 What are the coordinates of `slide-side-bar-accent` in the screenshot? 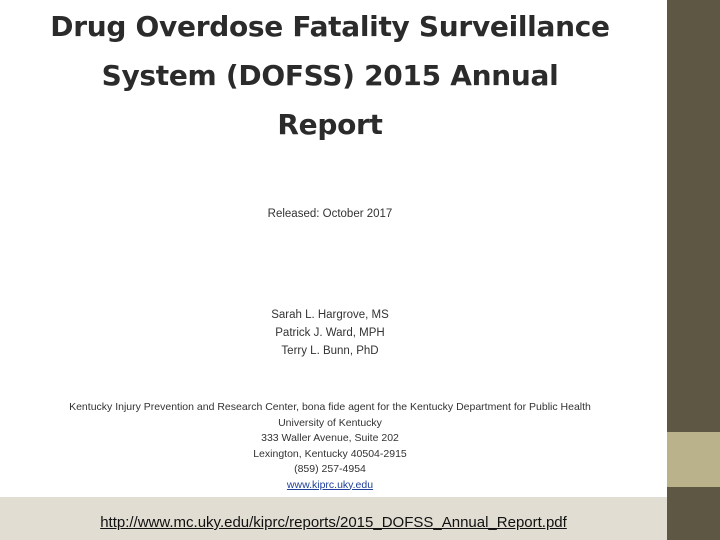 It's located at (693, 459).